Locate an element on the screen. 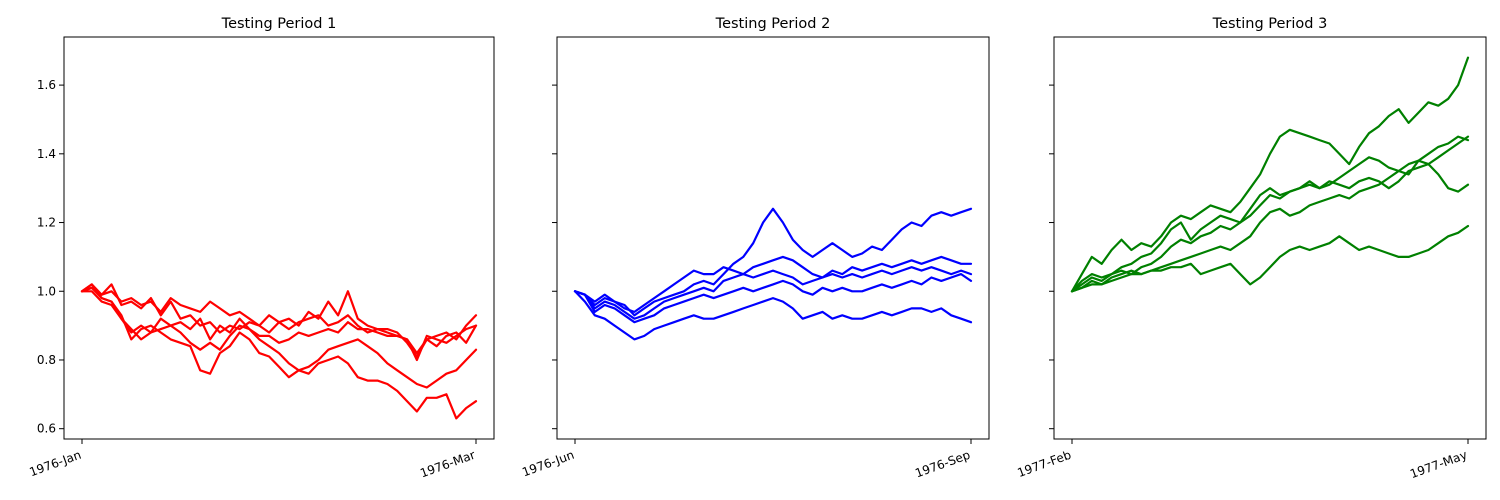 This screenshot has width=1500, height=500. x-tick-label: 1976-Mar is located at coordinates (447, 464).